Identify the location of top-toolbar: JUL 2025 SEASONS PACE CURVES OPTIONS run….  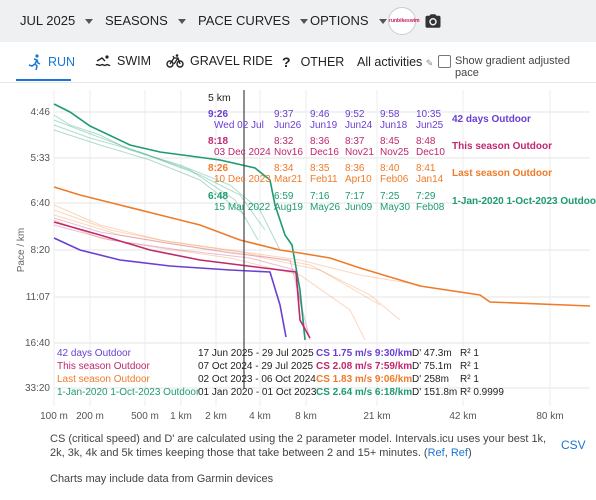
(298, 21).